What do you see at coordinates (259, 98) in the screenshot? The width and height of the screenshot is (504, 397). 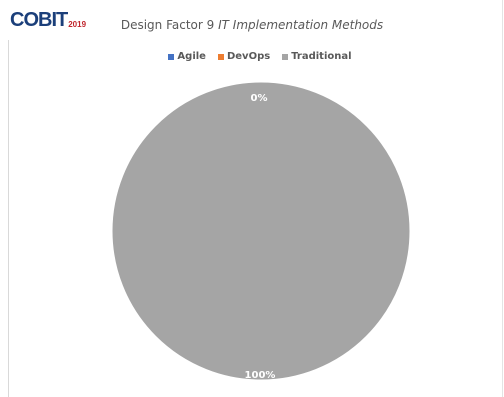 I see `data-label-devops: 0%` at bounding box center [259, 98].